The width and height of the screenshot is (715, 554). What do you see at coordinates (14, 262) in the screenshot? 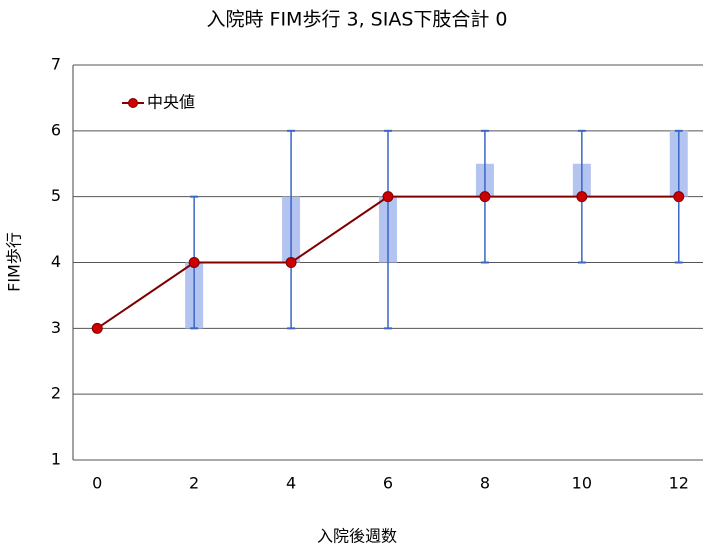
I see `y-axis-label: FIM歩行` at bounding box center [14, 262].